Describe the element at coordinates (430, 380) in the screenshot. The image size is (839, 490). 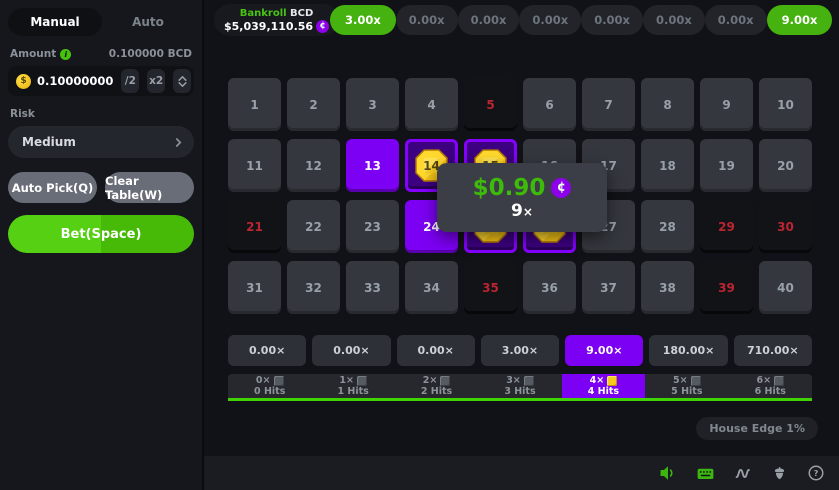
I see `hits-multiplier: 2×` at that location.